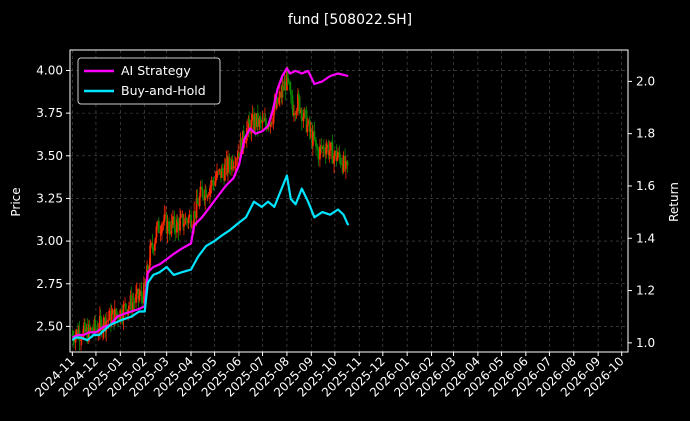  What do you see at coordinates (645, 238) in the screenshot?
I see `y-tick-label-right: 1.4` at bounding box center [645, 238].